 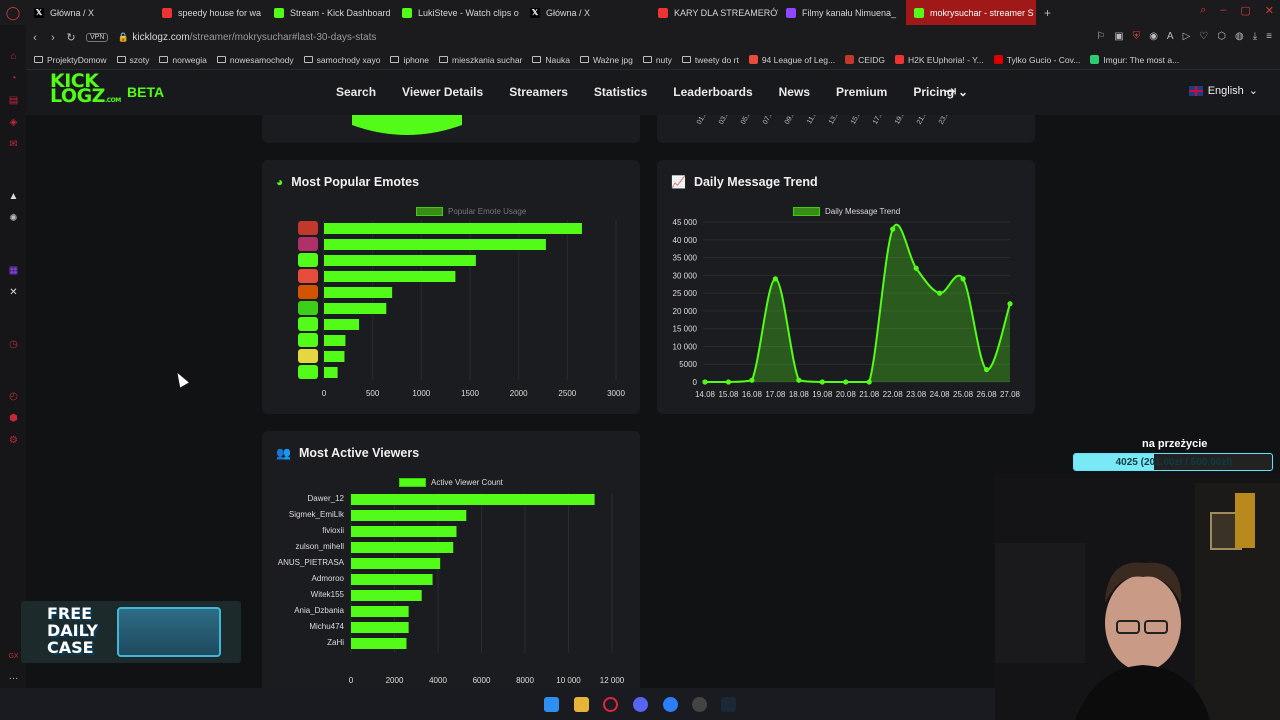 I want to click on menu-item-leaderboards: Leaderboards, so click(x=713, y=92).